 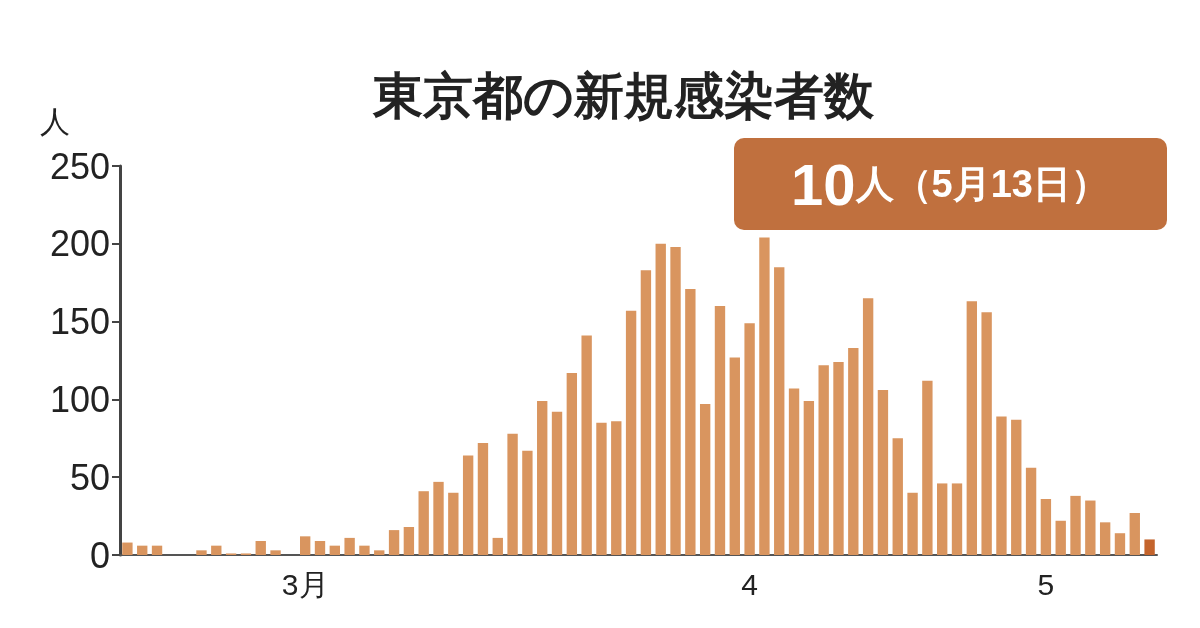 What do you see at coordinates (55, 121) in the screenshot?
I see `y-axis-title: 人` at bounding box center [55, 121].